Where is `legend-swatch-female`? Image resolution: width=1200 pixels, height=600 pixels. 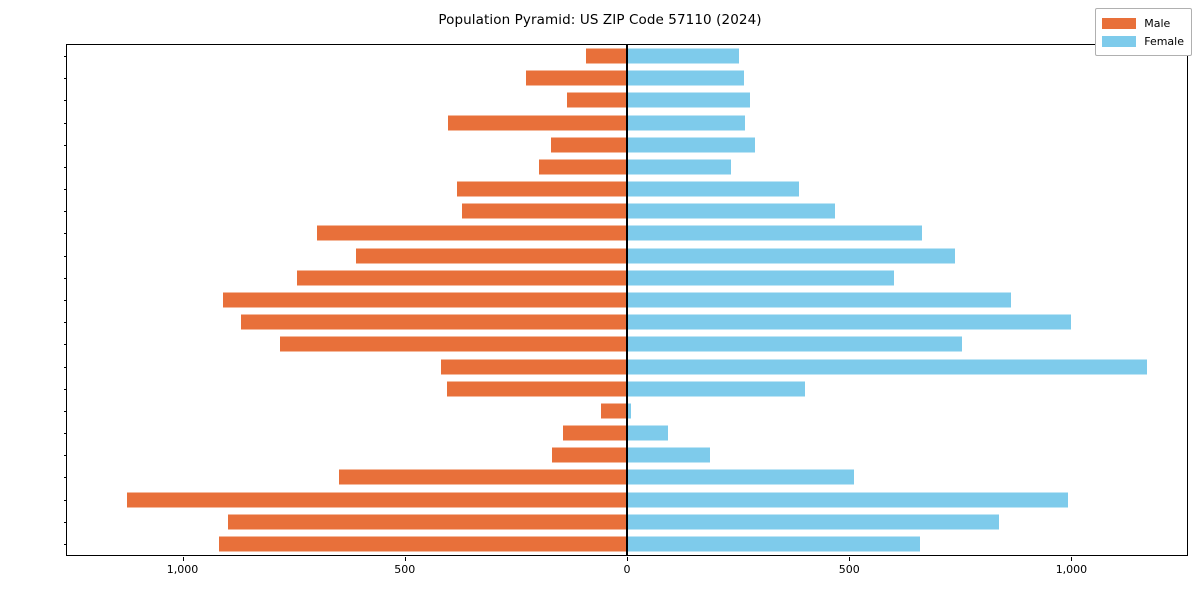 legend-swatch-female is located at coordinates (1119, 41).